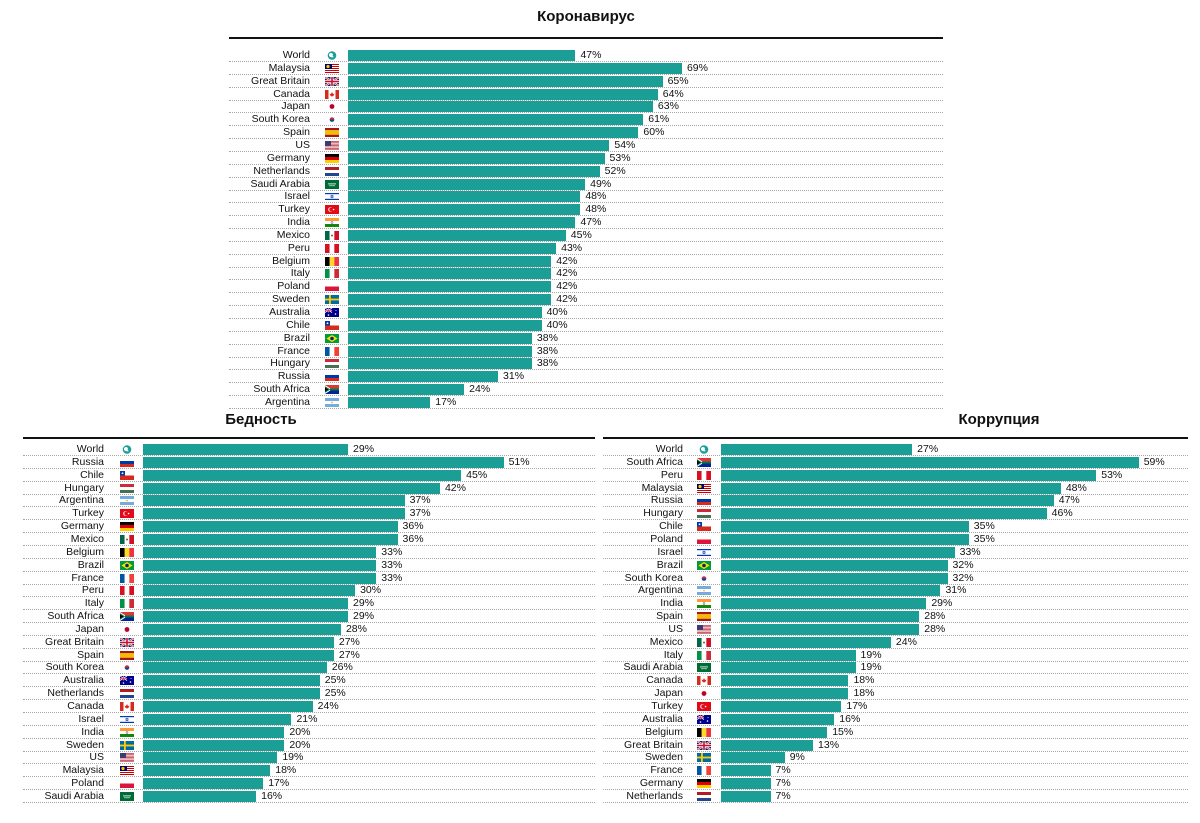  Describe the element at coordinates (669, 616) in the screenshot. I see `category-label: Spain` at that location.